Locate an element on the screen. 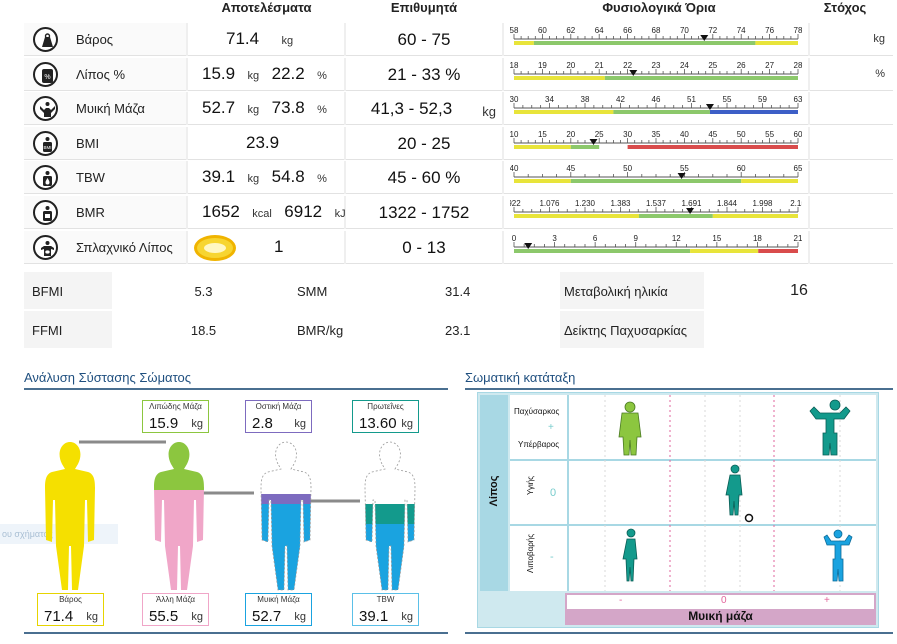  classification-bottom-line is located at coordinates (679, 633).